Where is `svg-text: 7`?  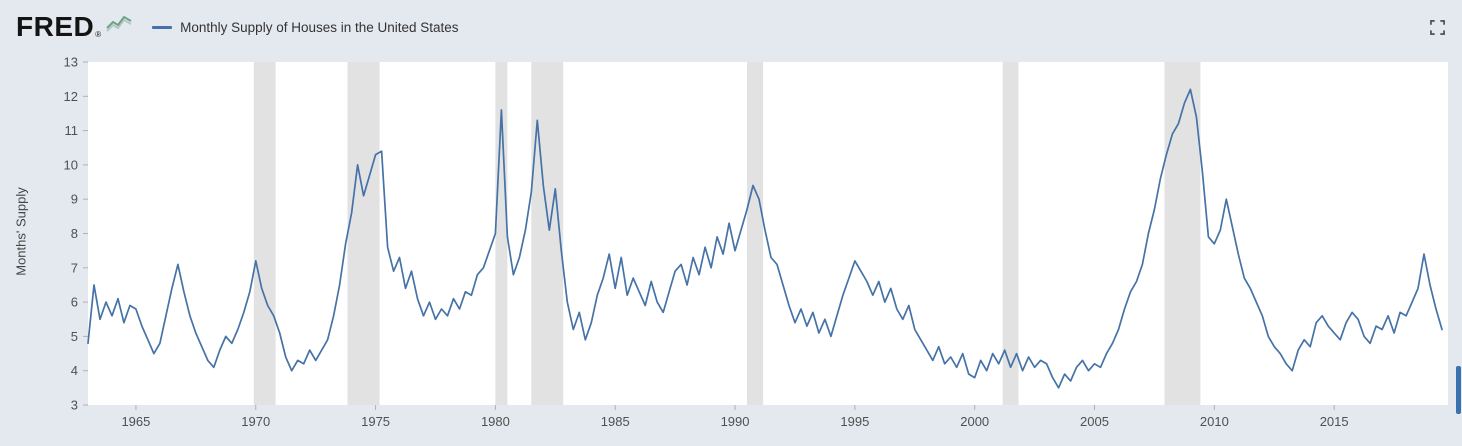
svg-text: 7 is located at coordinates (74, 267).